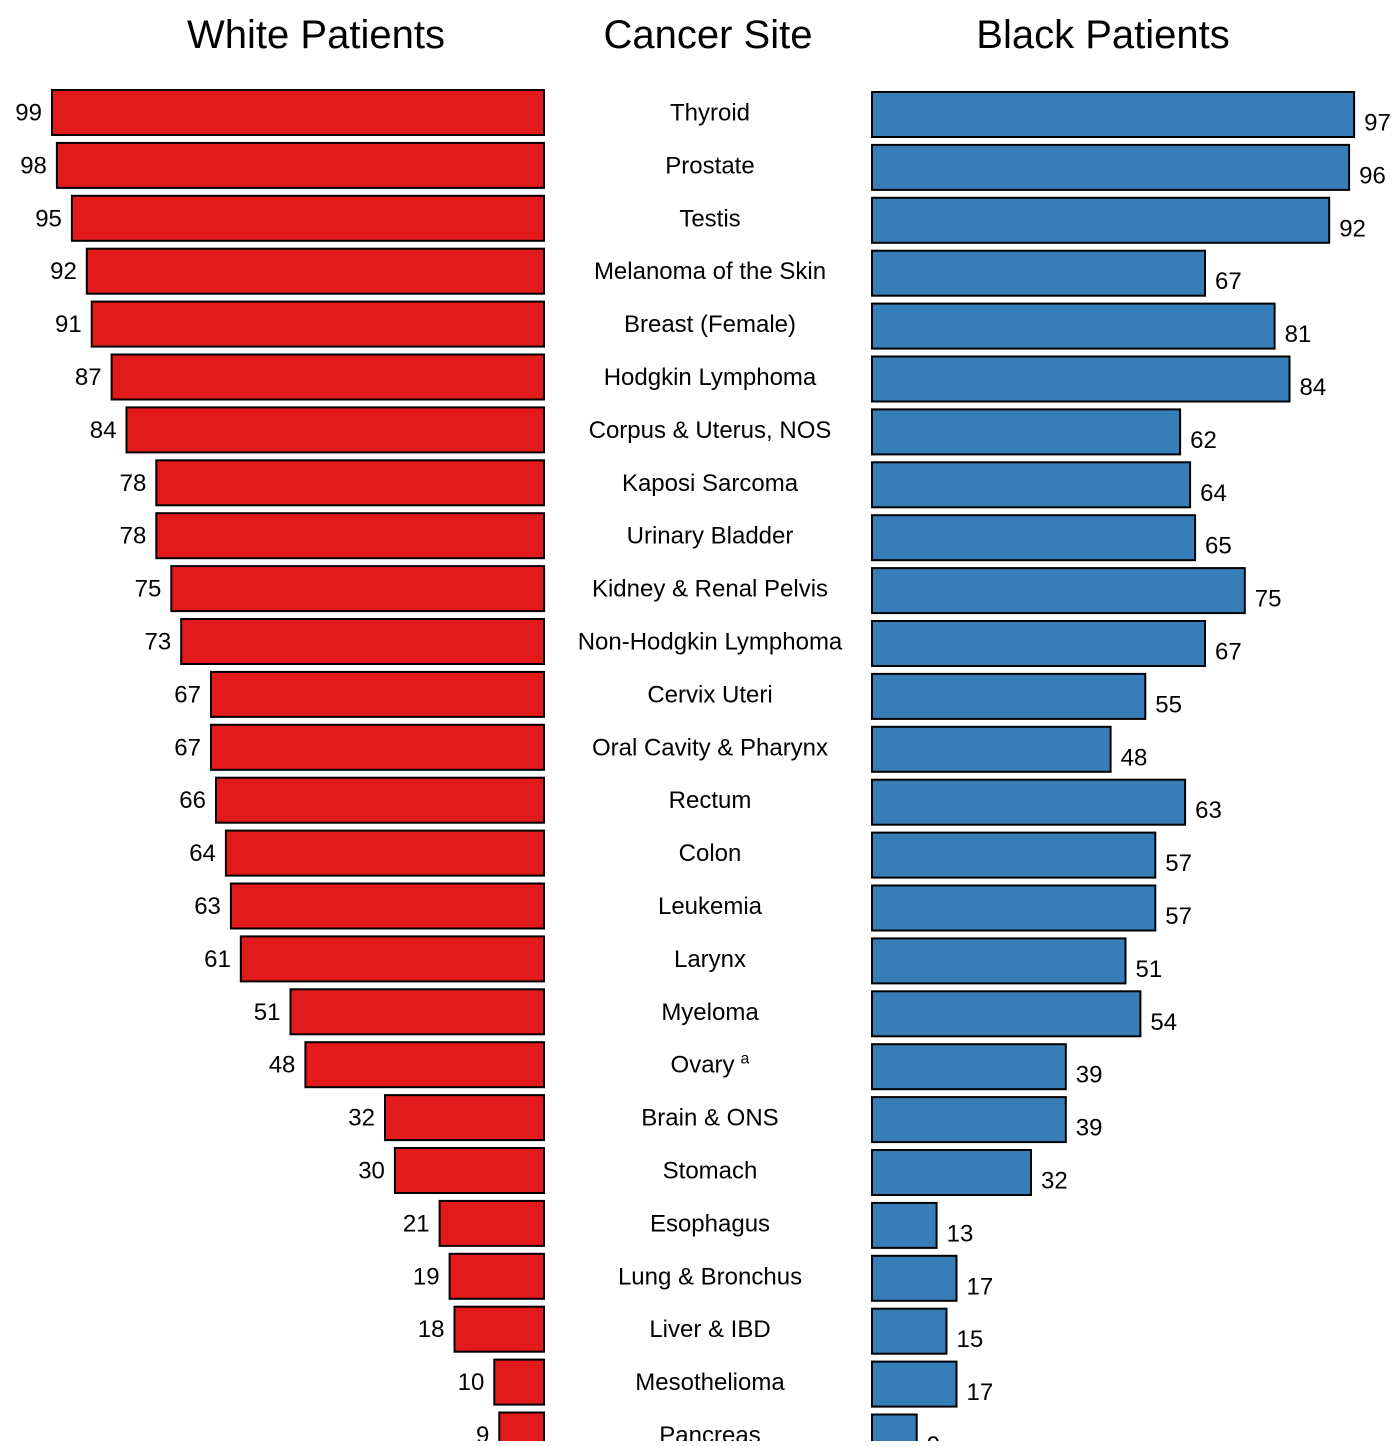  Describe the element at coordinates (68, 324) in the screenshot. I see `value-label-white-breast-female: 91` at that location.